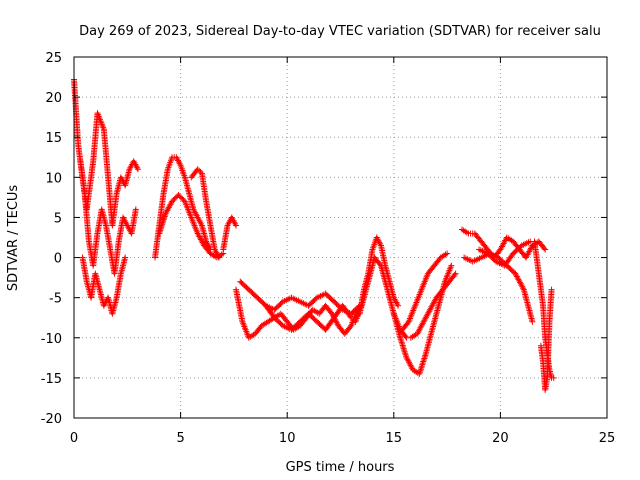 The width and height of the screenshot is (640, 480). Describe the element at coordinates (51, 379) in the screenshot. I see `y-tick-label: -15` at that location.